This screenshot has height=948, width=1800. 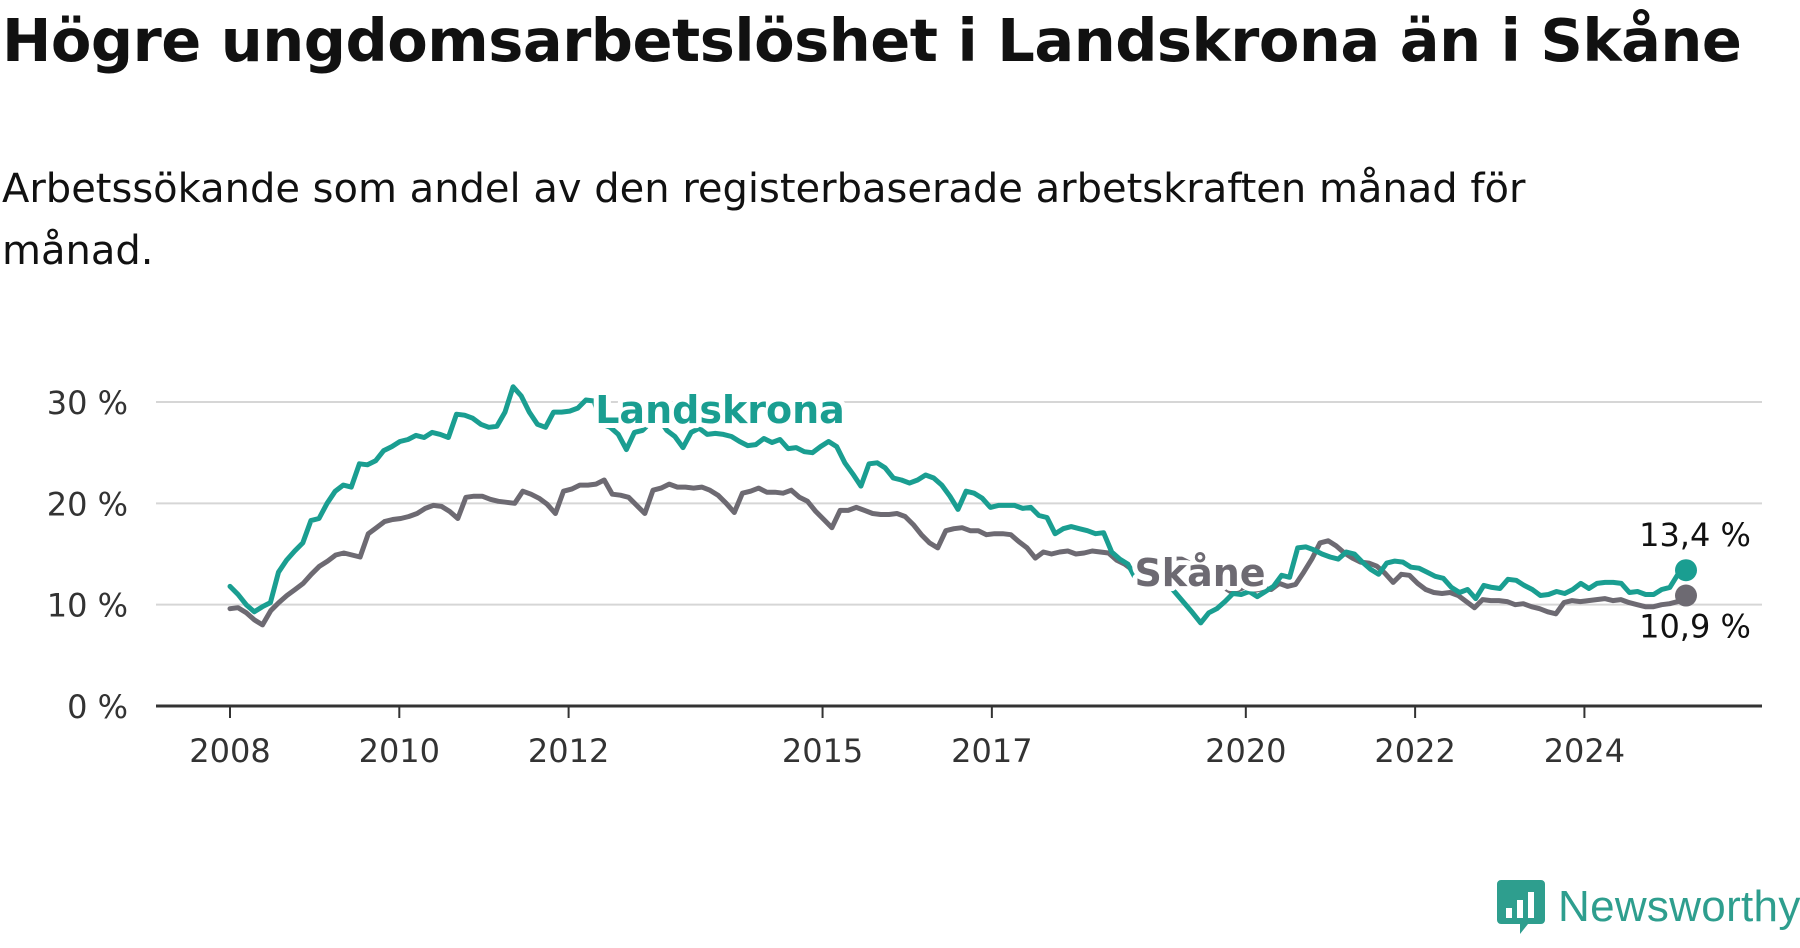 What do you see at coordinates (1245, 751) in the screenshot?
I see `x-tick-label: 2020` at bounding box center [1245, 751].